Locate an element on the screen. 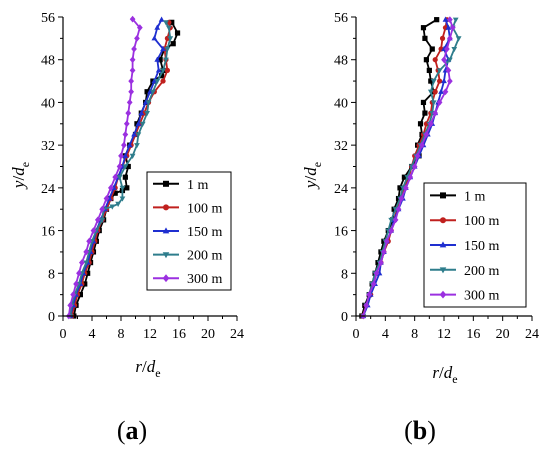 The height and width of the screenshot is (451, 550). x-tick-label: 8 is located at coordinates (121, 334).